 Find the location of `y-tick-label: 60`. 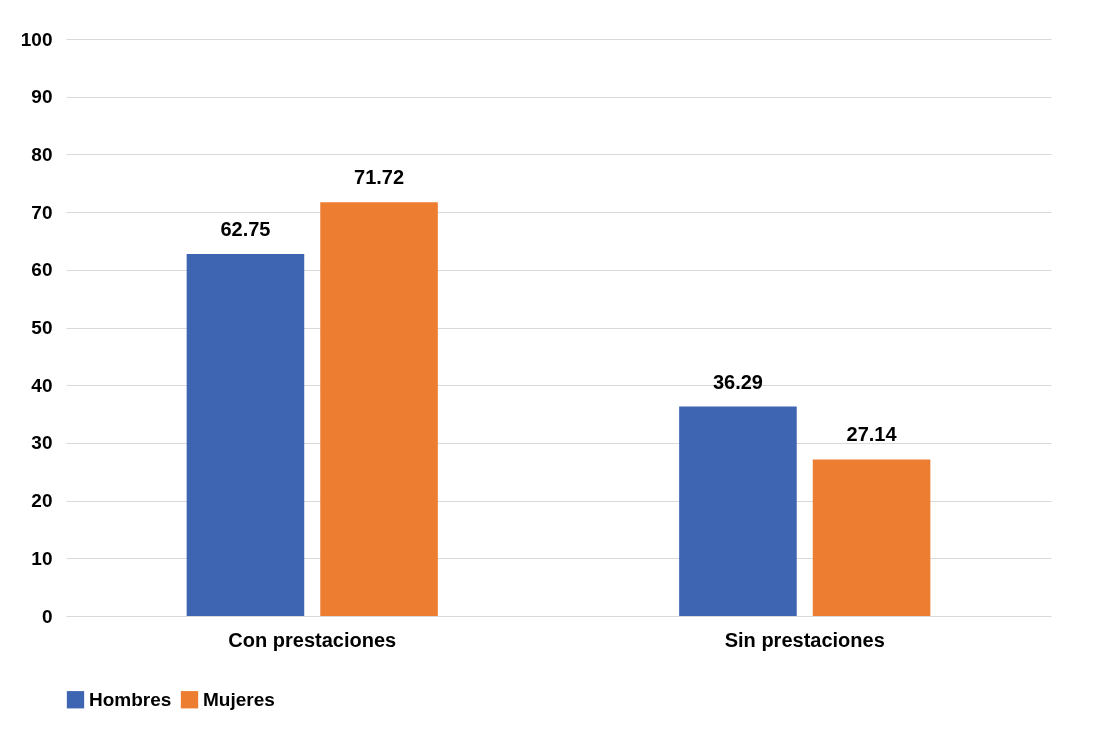

y-tick-label: 60 is located at coordinates (42, 270).